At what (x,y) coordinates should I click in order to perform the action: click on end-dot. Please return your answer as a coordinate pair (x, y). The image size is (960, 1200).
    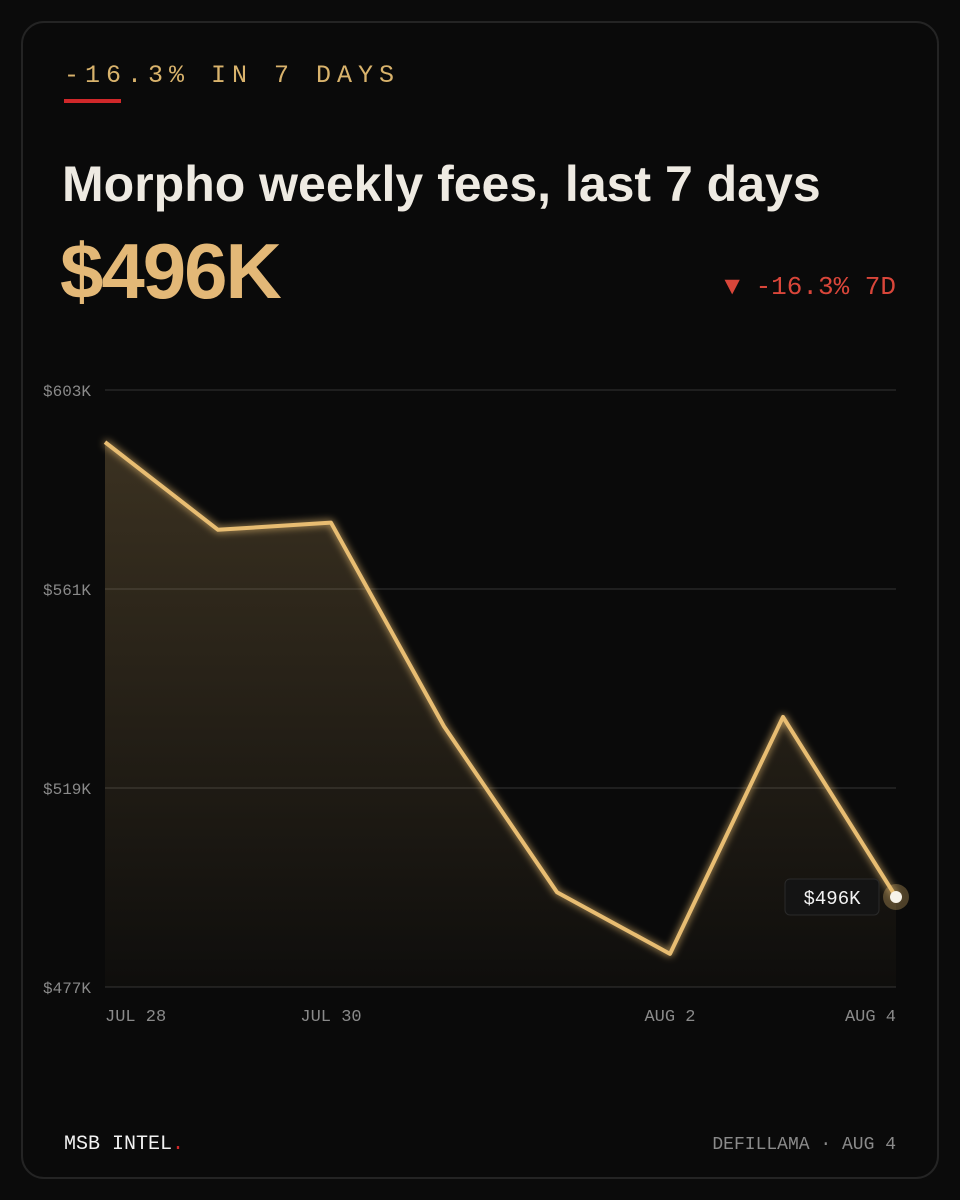
    Looking at the image, I should click on (896, 896).